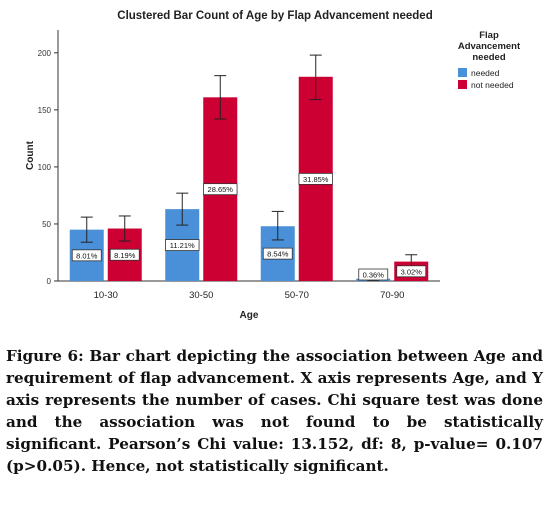  Describe the element at coordinates (489, 46) in the screenshot. I see `legend-title: Advancement` at that location.